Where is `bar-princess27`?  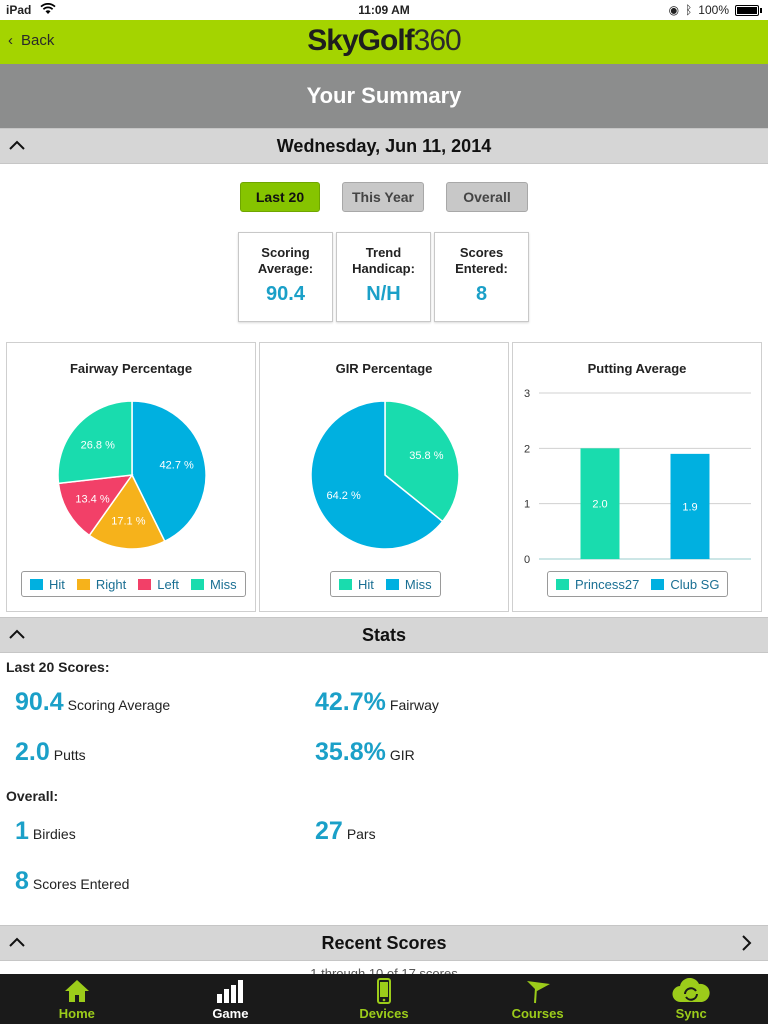
bar-princess27 is located at coordinates (600, 503).